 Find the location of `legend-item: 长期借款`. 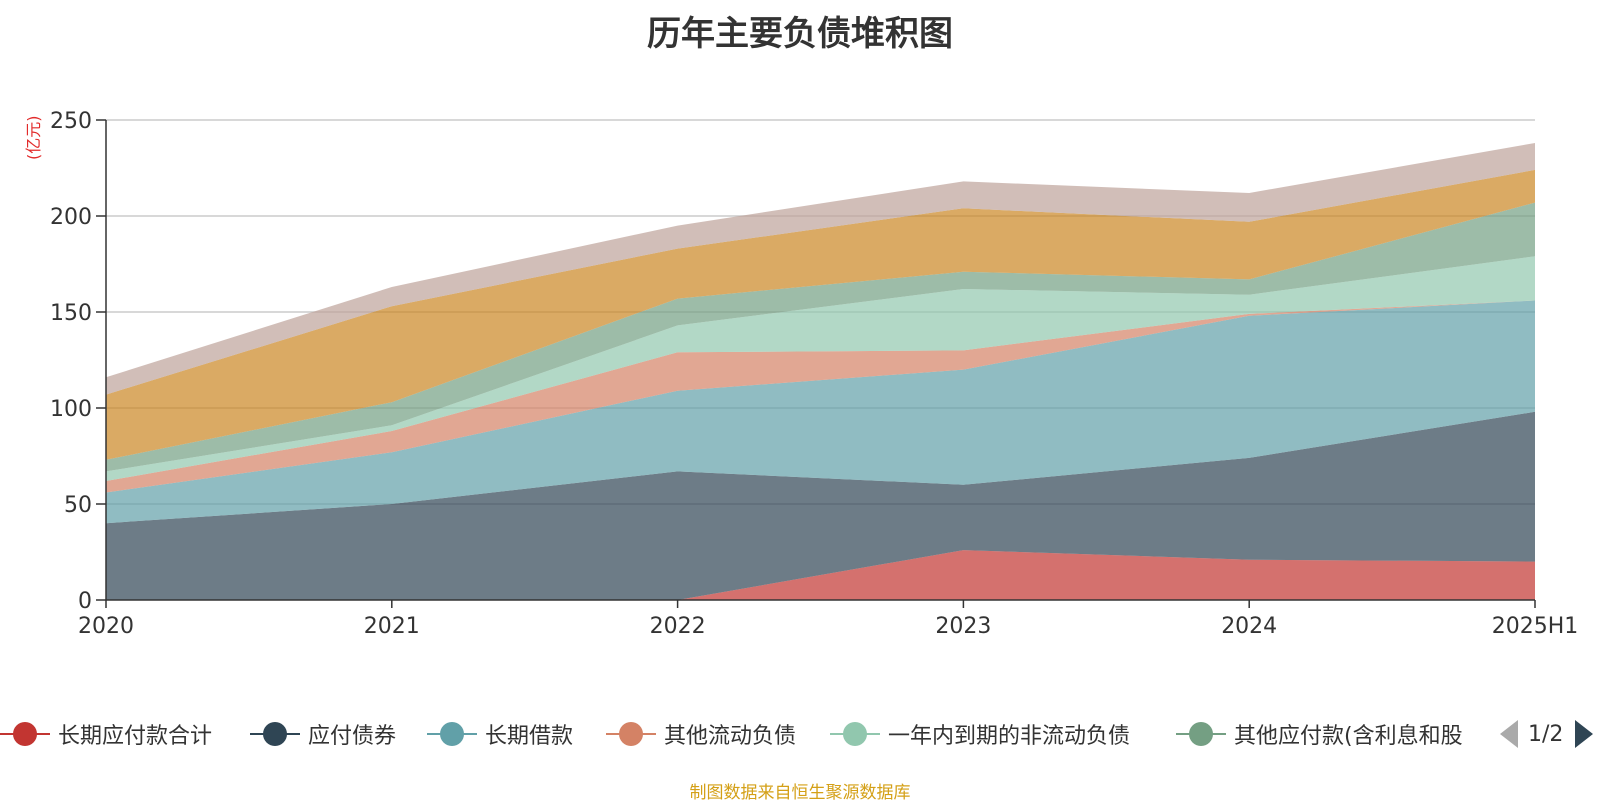

legend-item: 长期借款 is located at coordinates (500, 734).